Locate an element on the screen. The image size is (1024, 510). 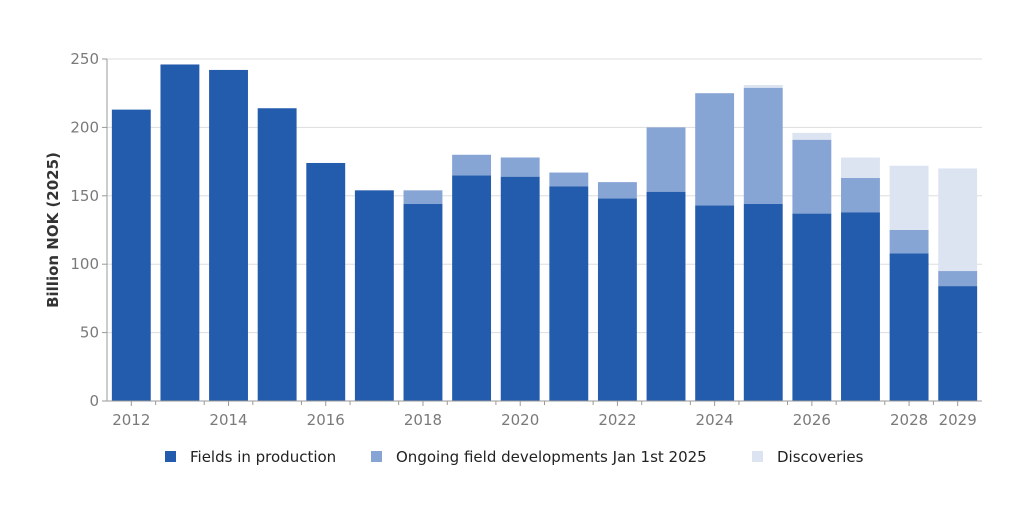
x-tick-label: 2018 is located at coordinates (423, 420).